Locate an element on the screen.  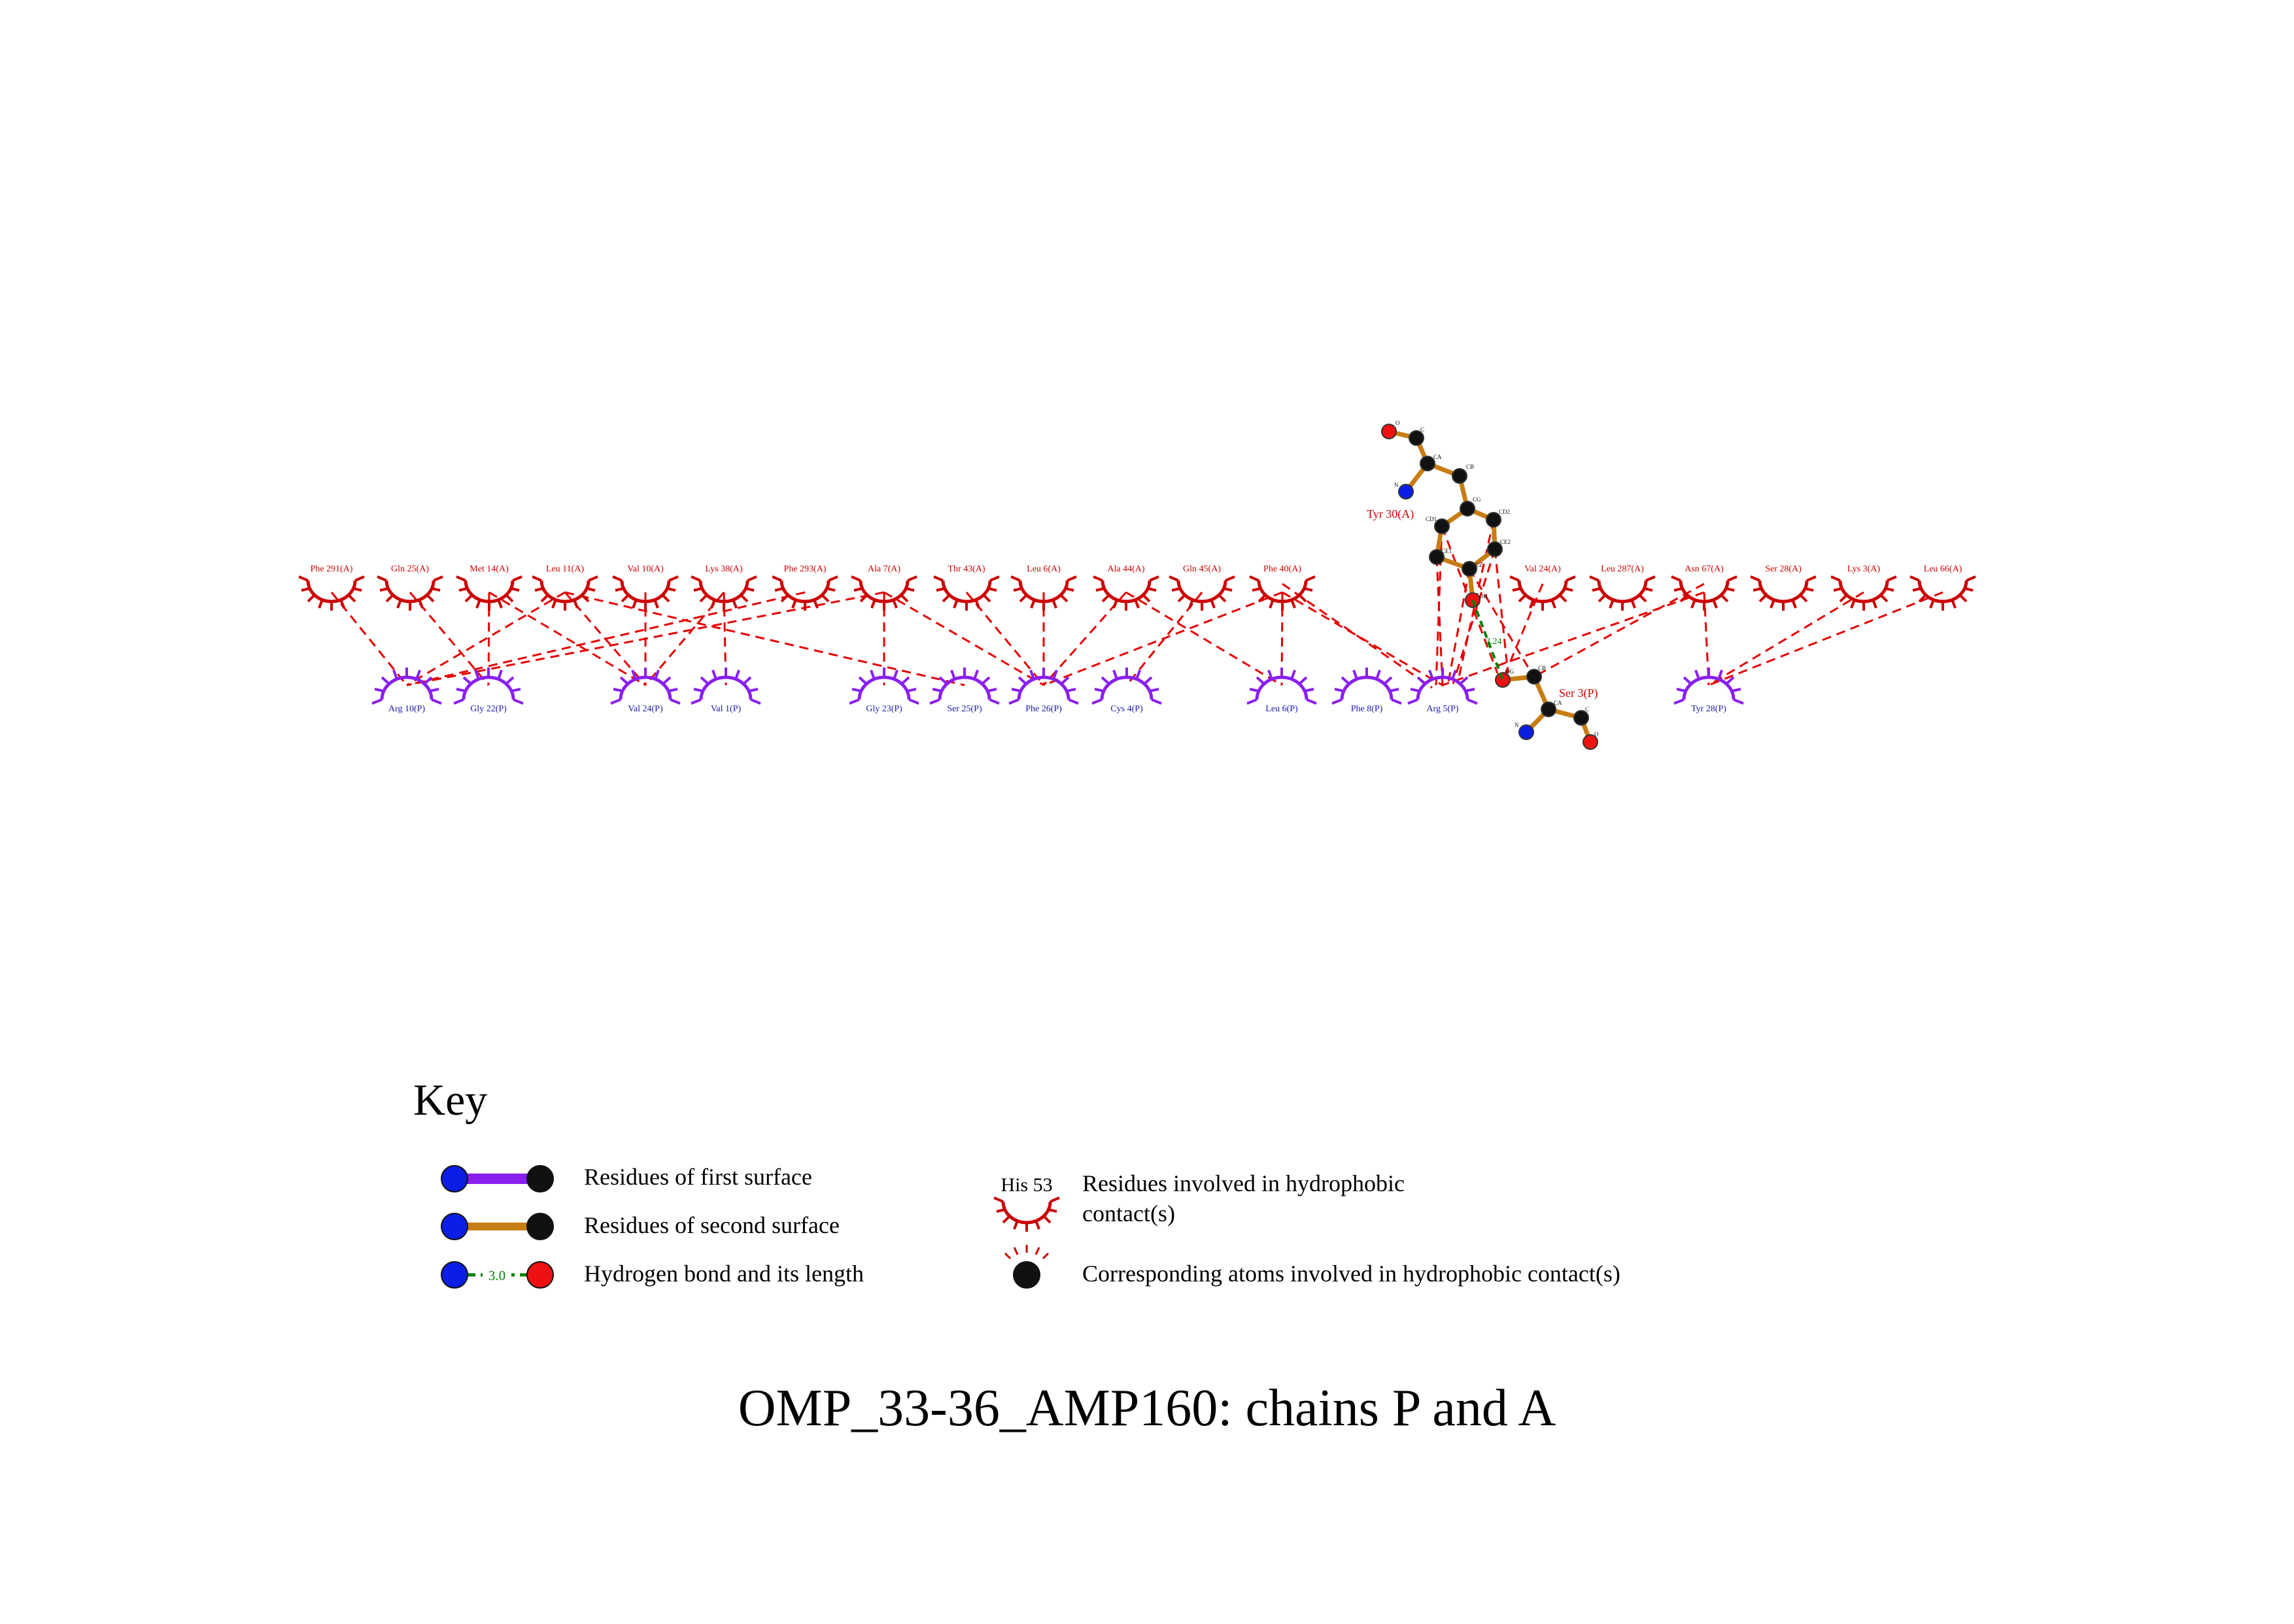
key-hydrophobic-arc is located at coordinates (1026, 1215).